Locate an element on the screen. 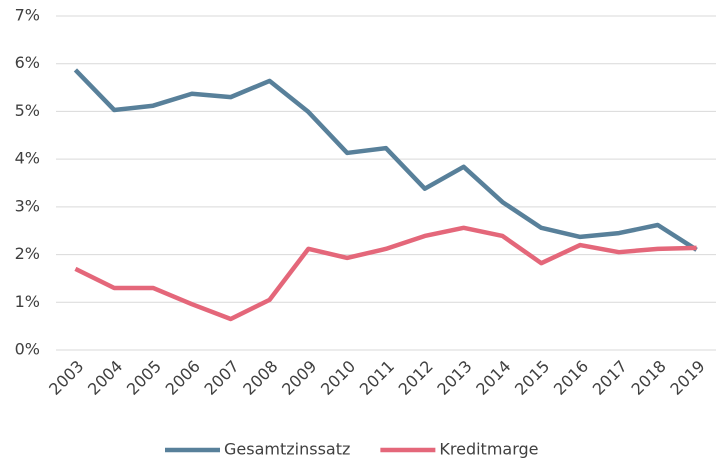 This screenshot has width=721, height=463. x-tick-label: 2015 is located at coordinates (532, 378).